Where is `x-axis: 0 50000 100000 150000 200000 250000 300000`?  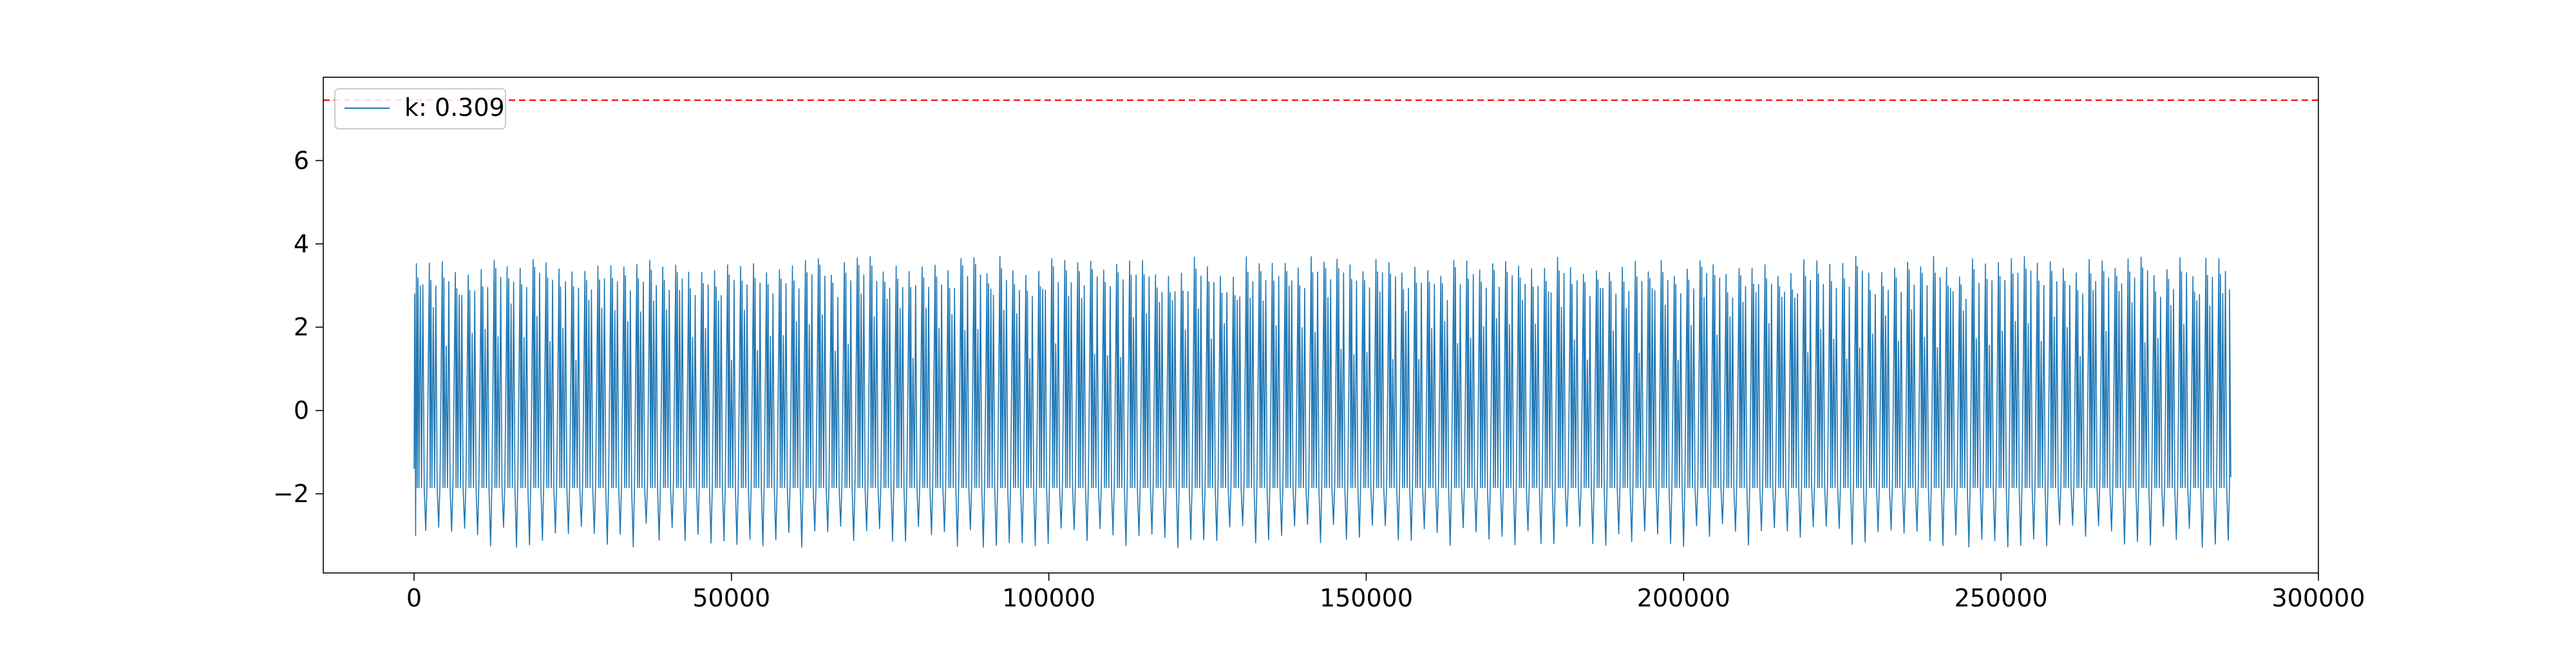 x-axis: 0 50000 100000 150000 200000 250000 300000 is located at coordinates (1385, 593).